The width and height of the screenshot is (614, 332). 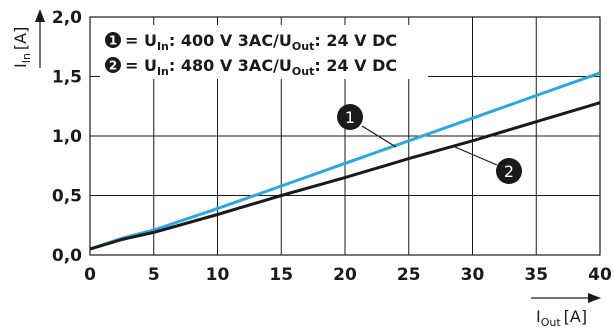 I want to click on series-1-leader-line, so click(x=379, y=136).